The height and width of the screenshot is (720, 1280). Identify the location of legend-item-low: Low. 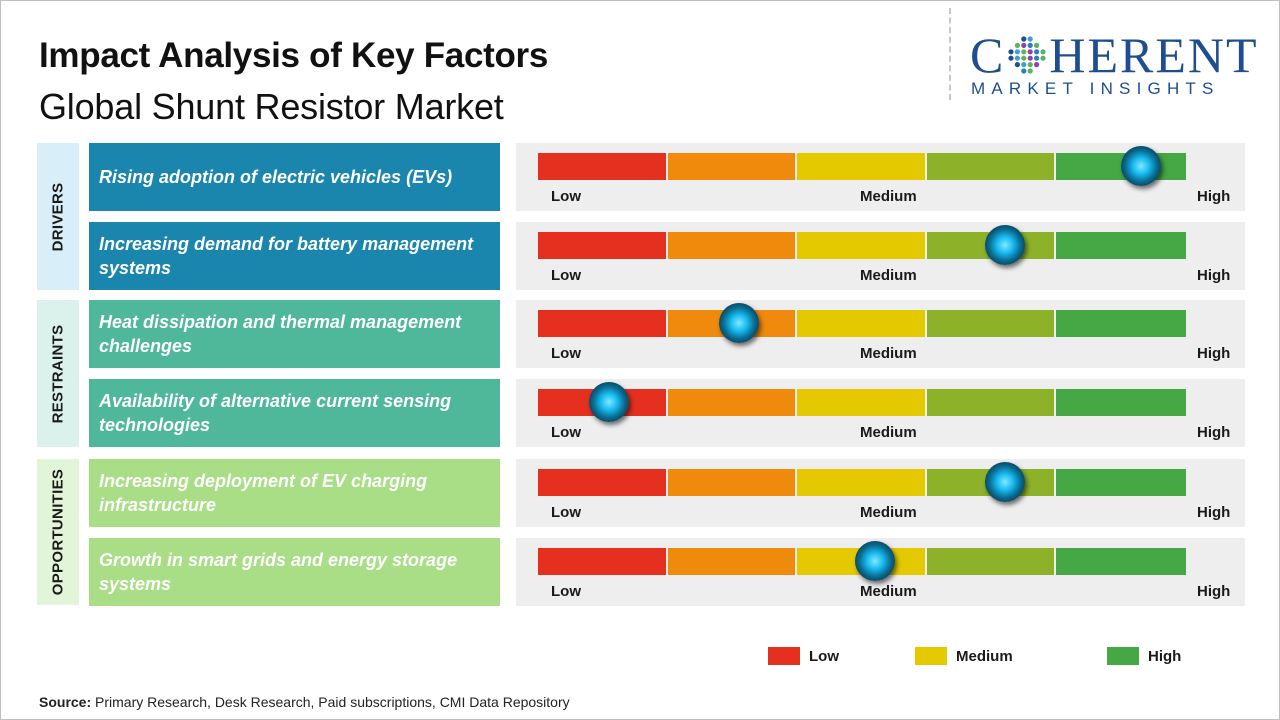
(803, 656).